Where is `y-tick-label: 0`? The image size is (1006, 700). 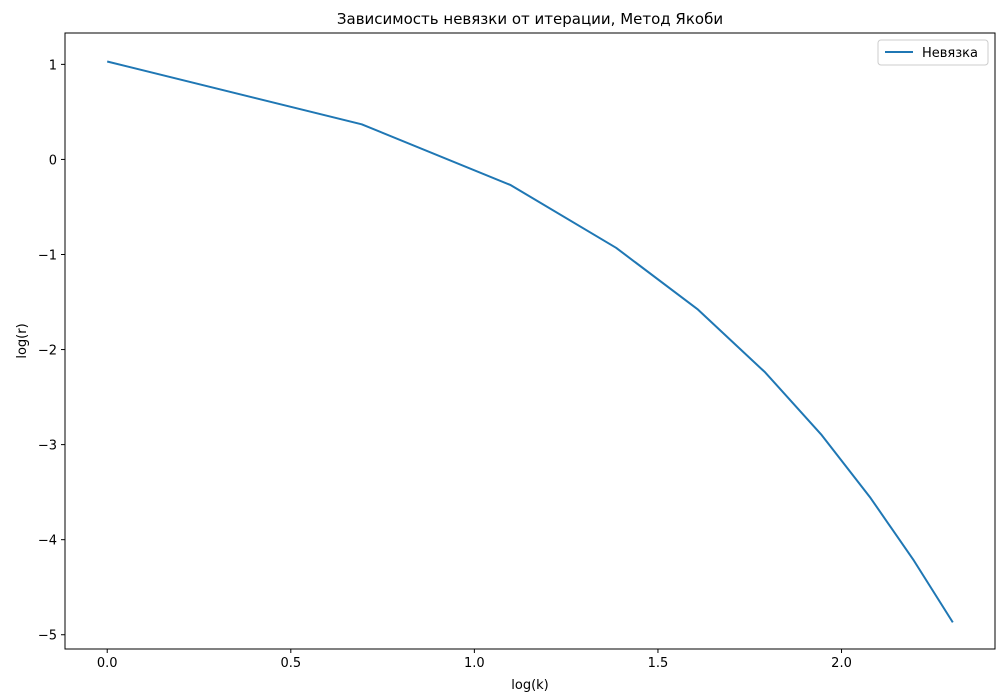 y-tick-label: 0 is located at coordinates (53, 160).